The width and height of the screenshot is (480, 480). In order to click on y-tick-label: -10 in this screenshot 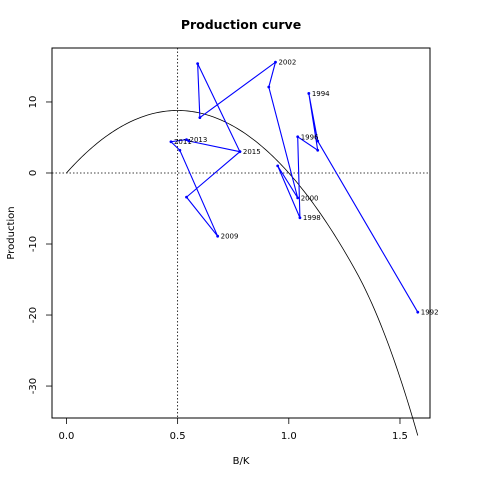, I will do `click(33, 244)`.